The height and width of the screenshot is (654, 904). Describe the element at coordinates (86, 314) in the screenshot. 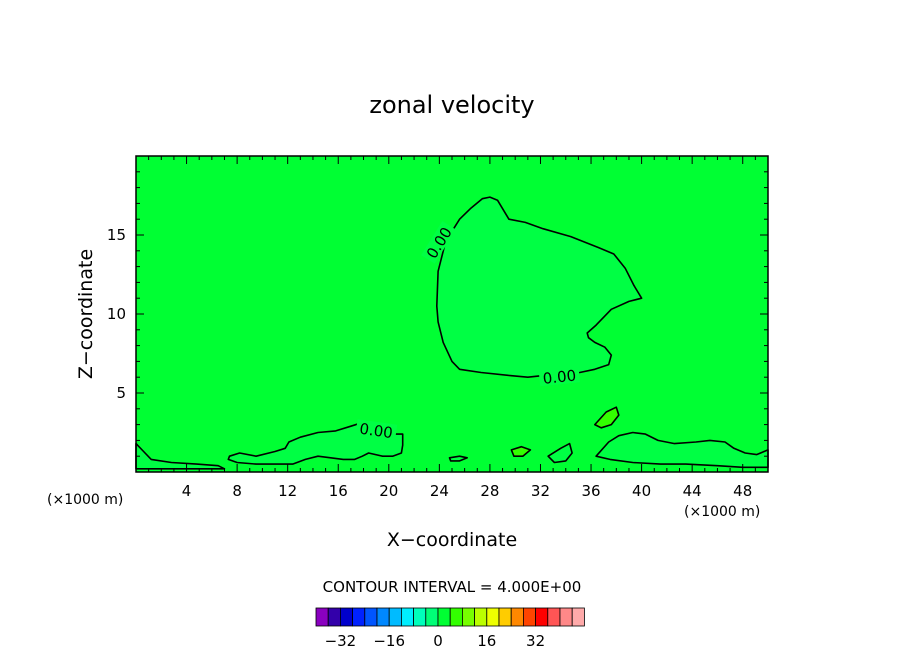

I see `y-axis-label: Z−coordinate` at that location.